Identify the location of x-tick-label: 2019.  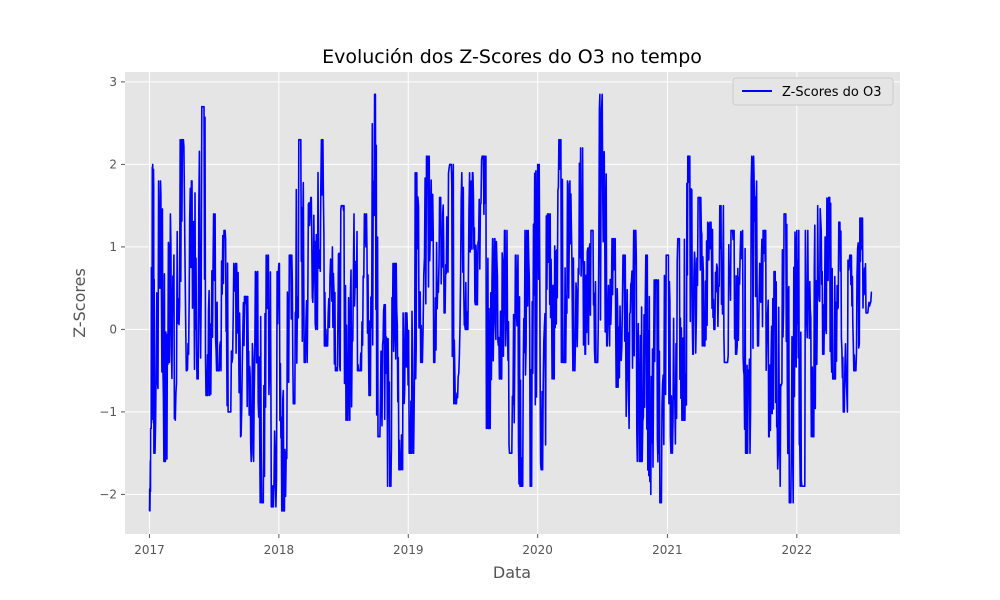
(408, 550).